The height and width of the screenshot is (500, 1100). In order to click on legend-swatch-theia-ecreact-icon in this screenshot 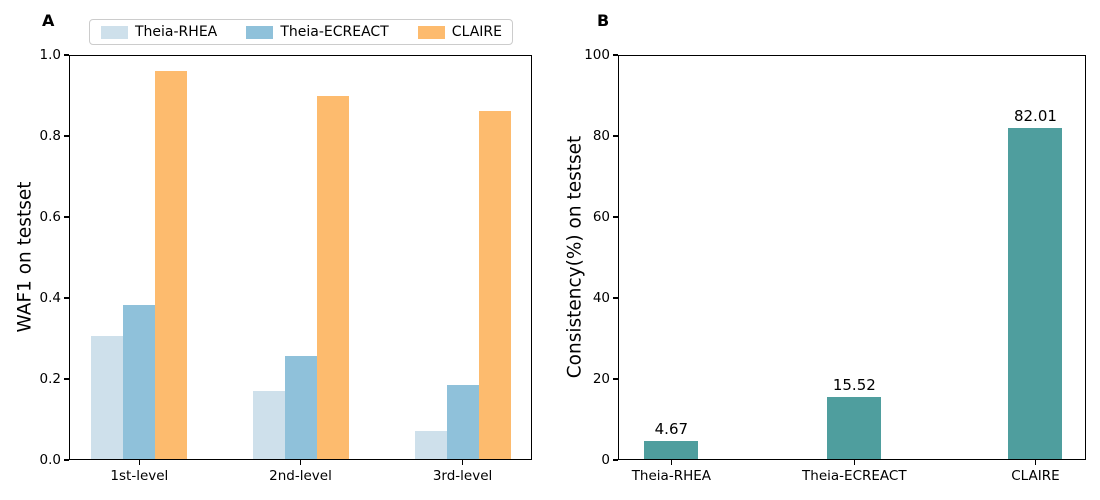, I will do `click(260, 32)`.